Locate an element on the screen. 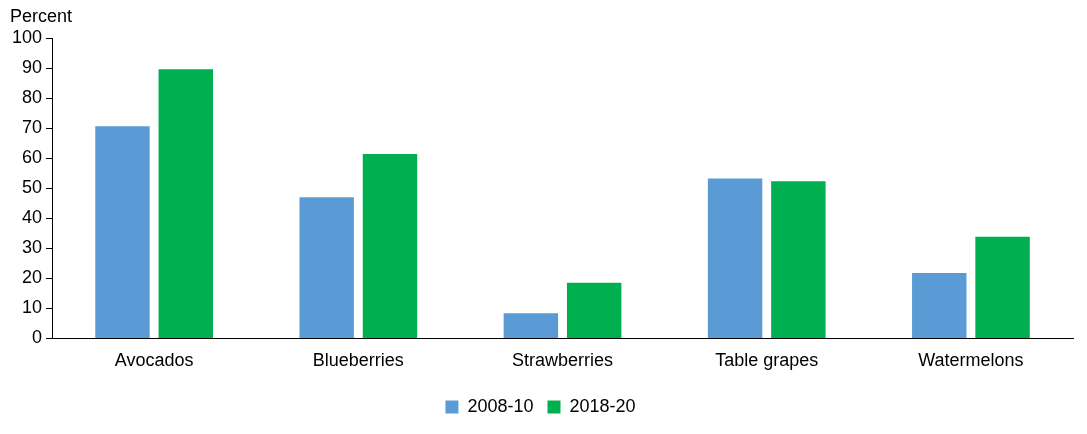 The width and height of the screenshot is (1087, 434). y-axis-title: Percent is located at coordinates (41, 15).